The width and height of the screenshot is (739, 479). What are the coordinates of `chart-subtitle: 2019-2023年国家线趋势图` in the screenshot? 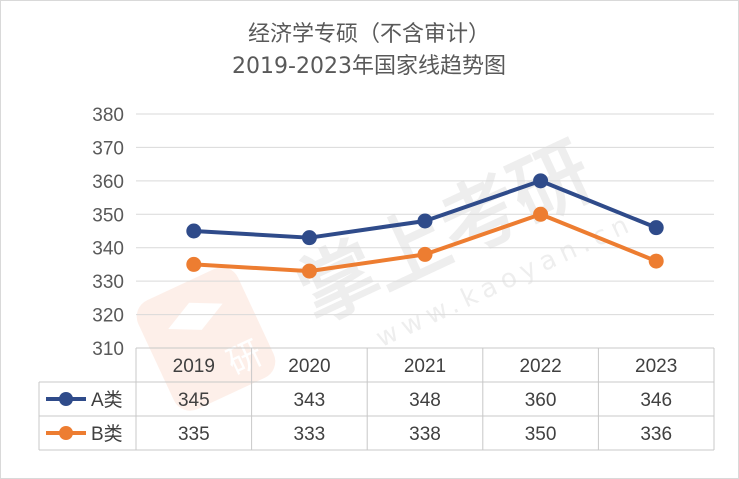 It's located at (369, 66).